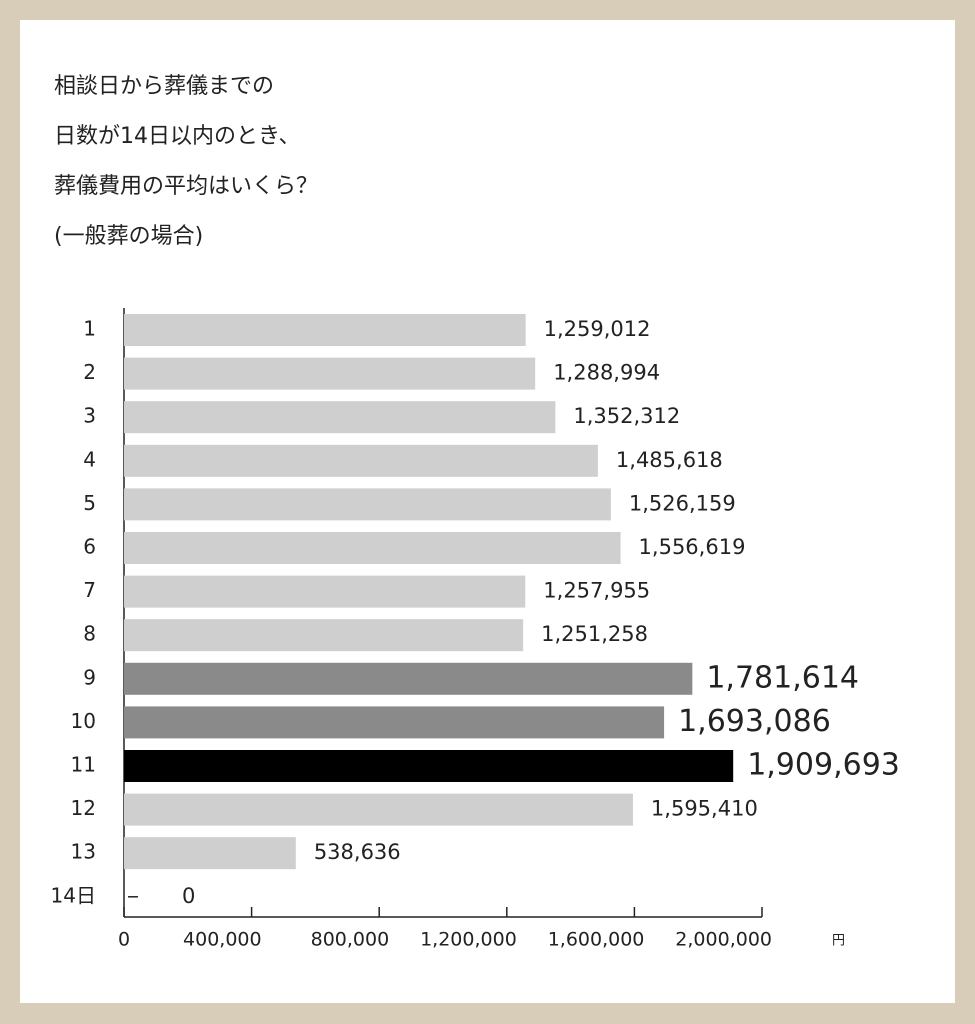 The height and width of the screenshot is (1024, 975). What do you see at coordinates (723, 940) in the screenshot?
I see `x-tick-label: 2,000,000` at bounding box center [723, 940].